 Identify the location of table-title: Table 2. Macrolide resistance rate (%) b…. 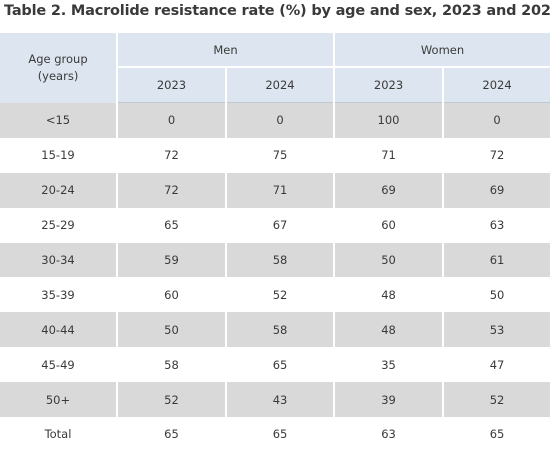
(277, 11).